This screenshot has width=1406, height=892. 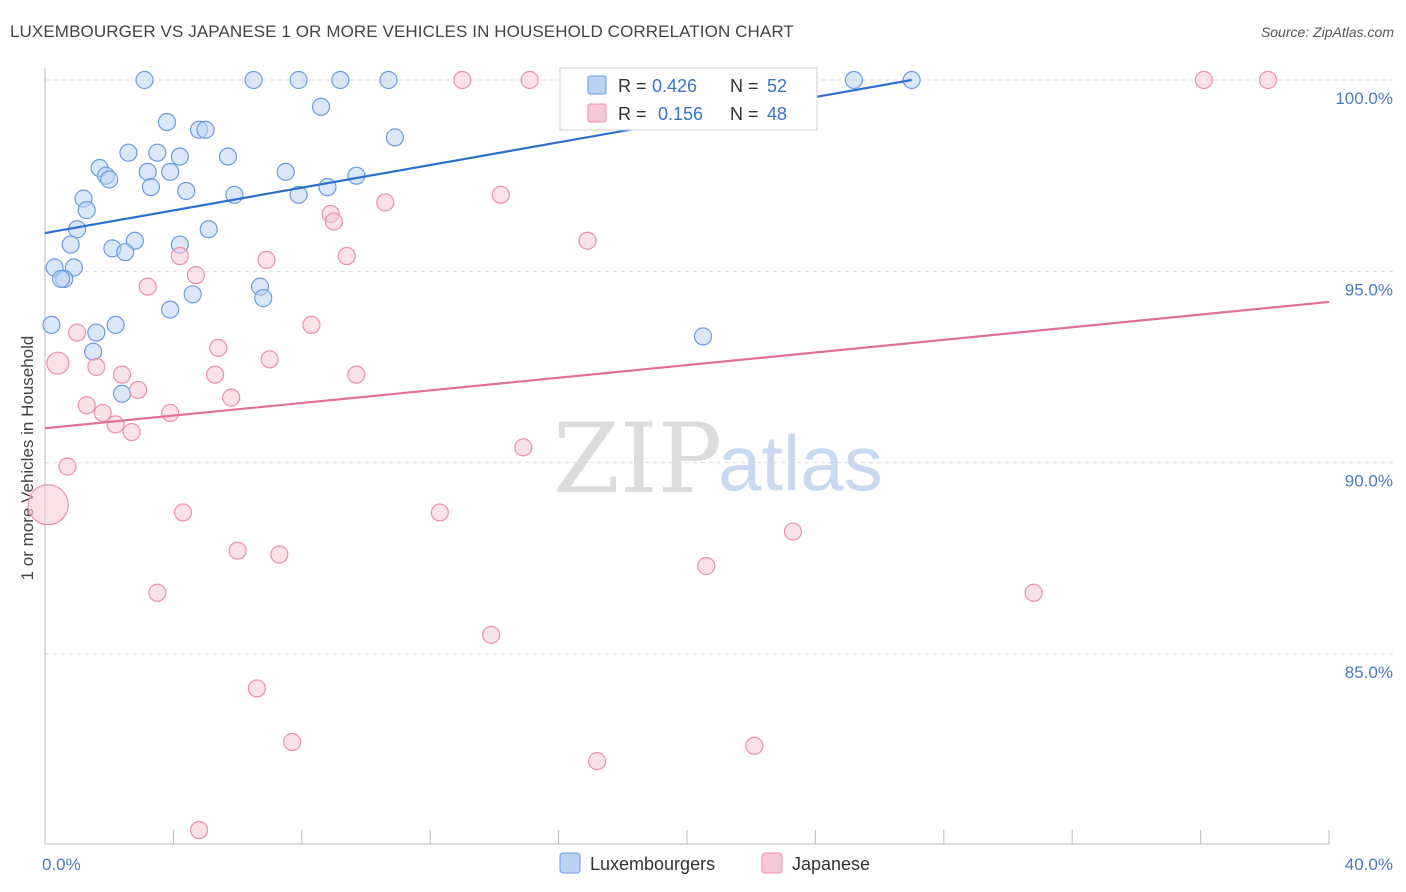 I want to click on series-legend: Luxembourgers Japanese, so click(x=714, y=863).